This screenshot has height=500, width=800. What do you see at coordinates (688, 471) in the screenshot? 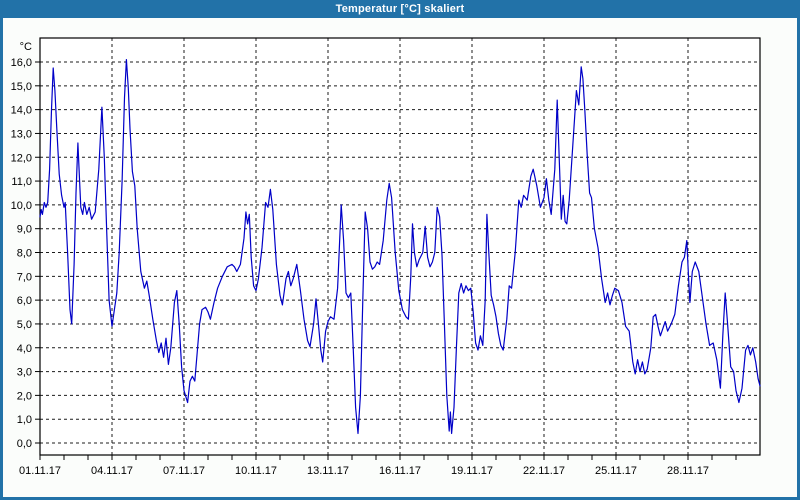
I see `x-tick-label: 28.11.17` at bounding box center [688, 471].